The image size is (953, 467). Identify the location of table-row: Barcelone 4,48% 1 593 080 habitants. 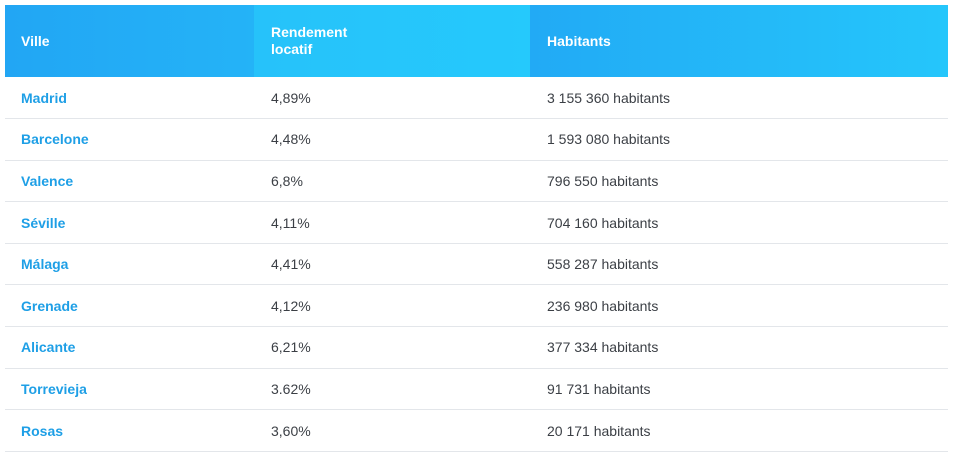
(476, 140).